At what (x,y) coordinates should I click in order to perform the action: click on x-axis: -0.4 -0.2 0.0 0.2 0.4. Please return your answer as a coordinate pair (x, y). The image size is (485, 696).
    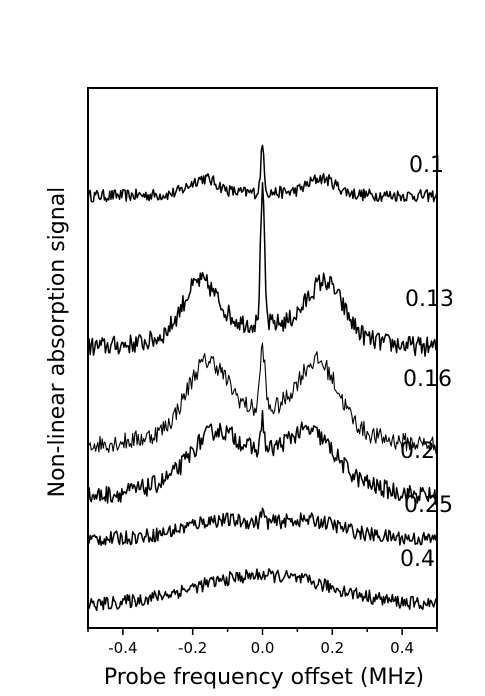
    Looking at the image, I should click on (262, 642).